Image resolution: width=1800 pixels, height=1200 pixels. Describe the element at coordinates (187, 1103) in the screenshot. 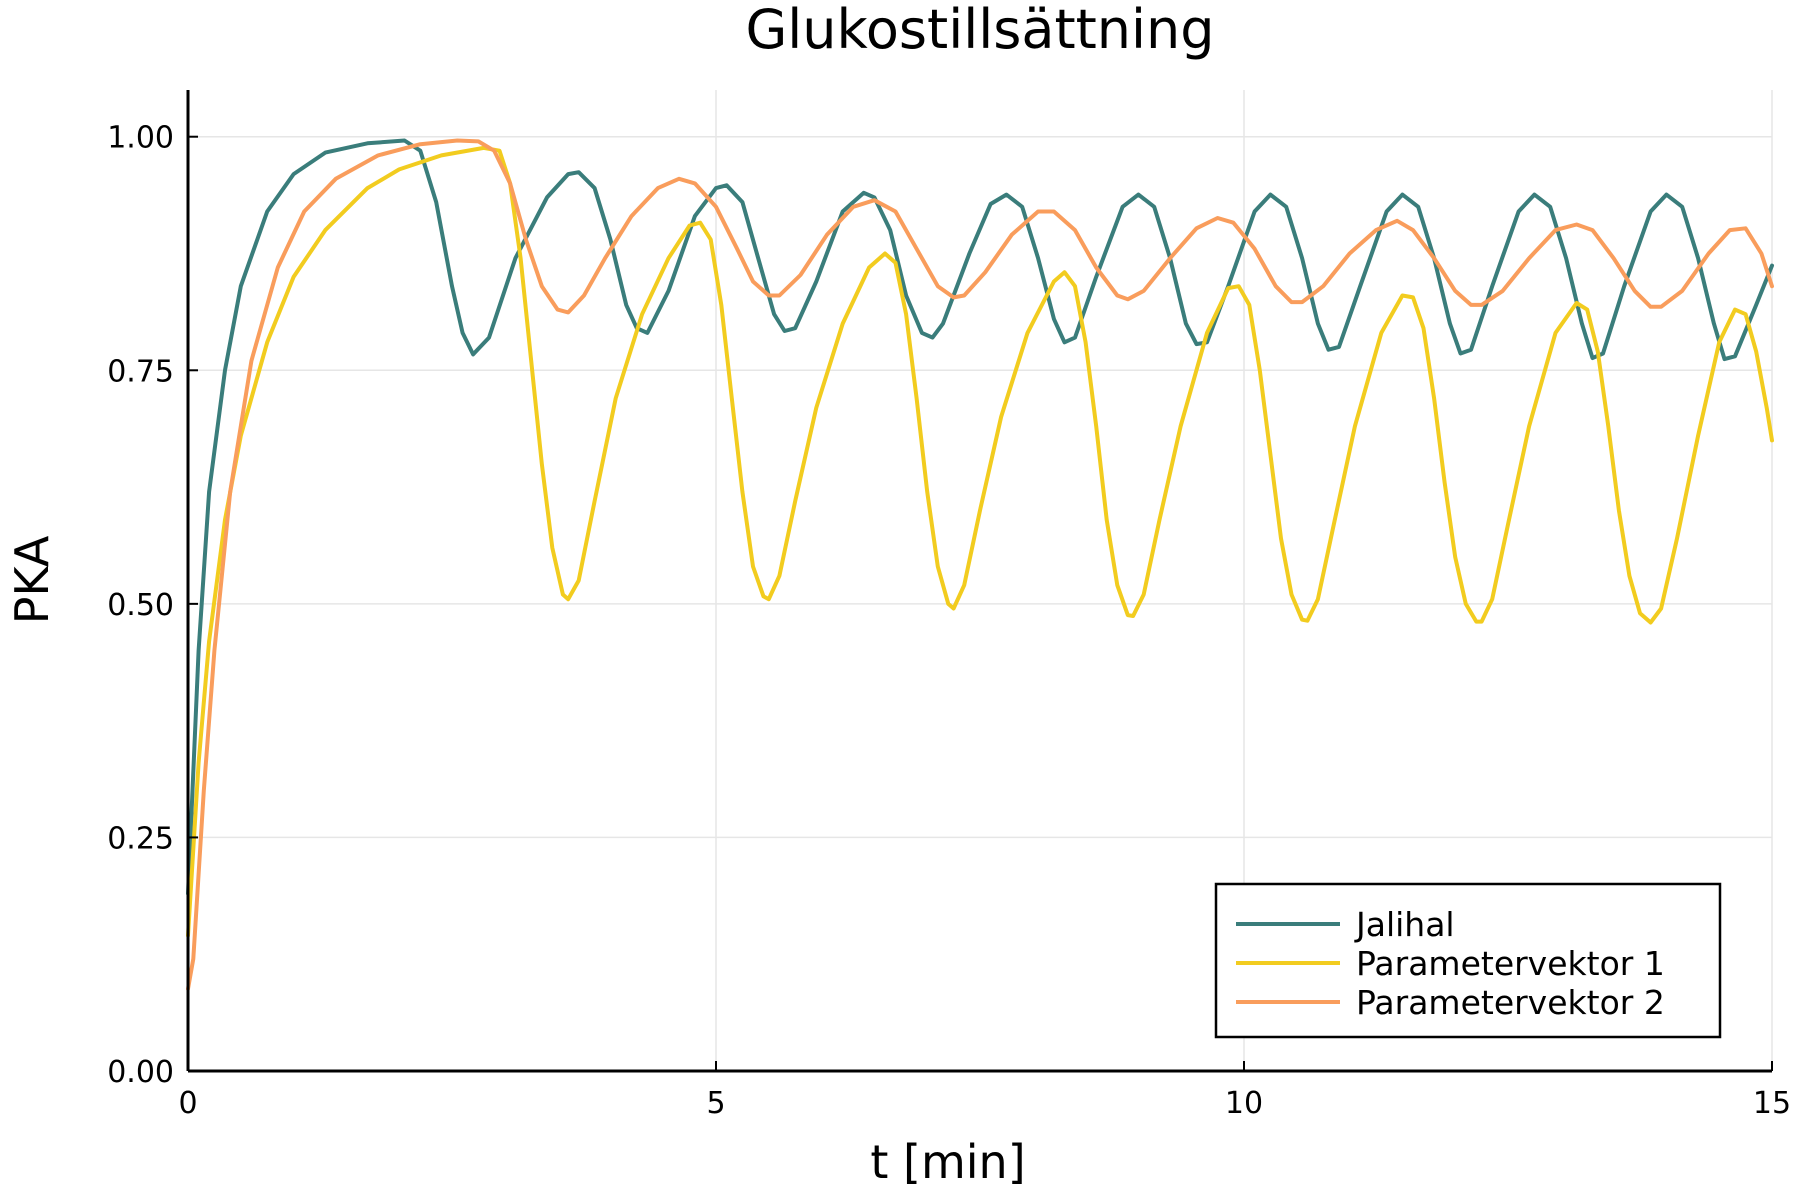

I see `x-tick-label: 0` at that location.